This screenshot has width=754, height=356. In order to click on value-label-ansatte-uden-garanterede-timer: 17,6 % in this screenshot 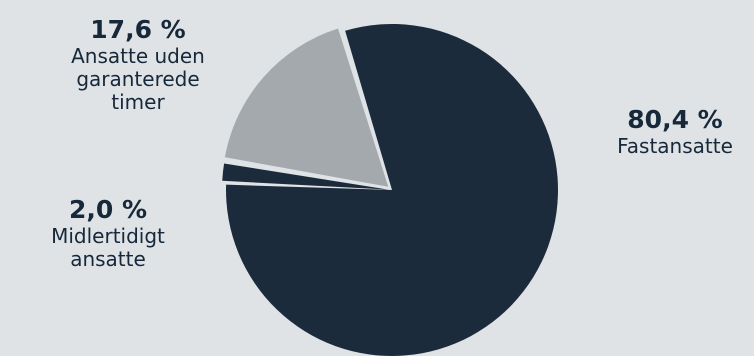, I will do `click(138, 29)`.